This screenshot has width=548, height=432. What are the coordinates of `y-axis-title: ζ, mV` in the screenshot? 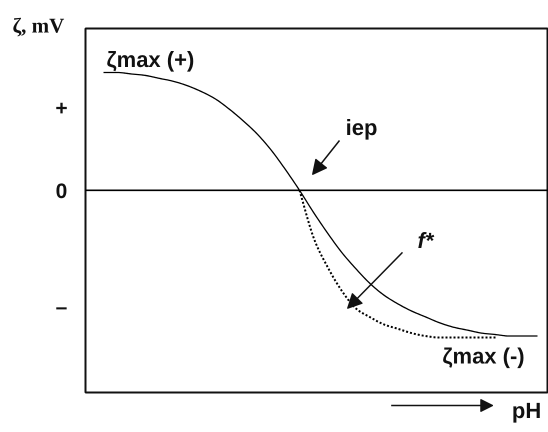 It's located at (38, 26).